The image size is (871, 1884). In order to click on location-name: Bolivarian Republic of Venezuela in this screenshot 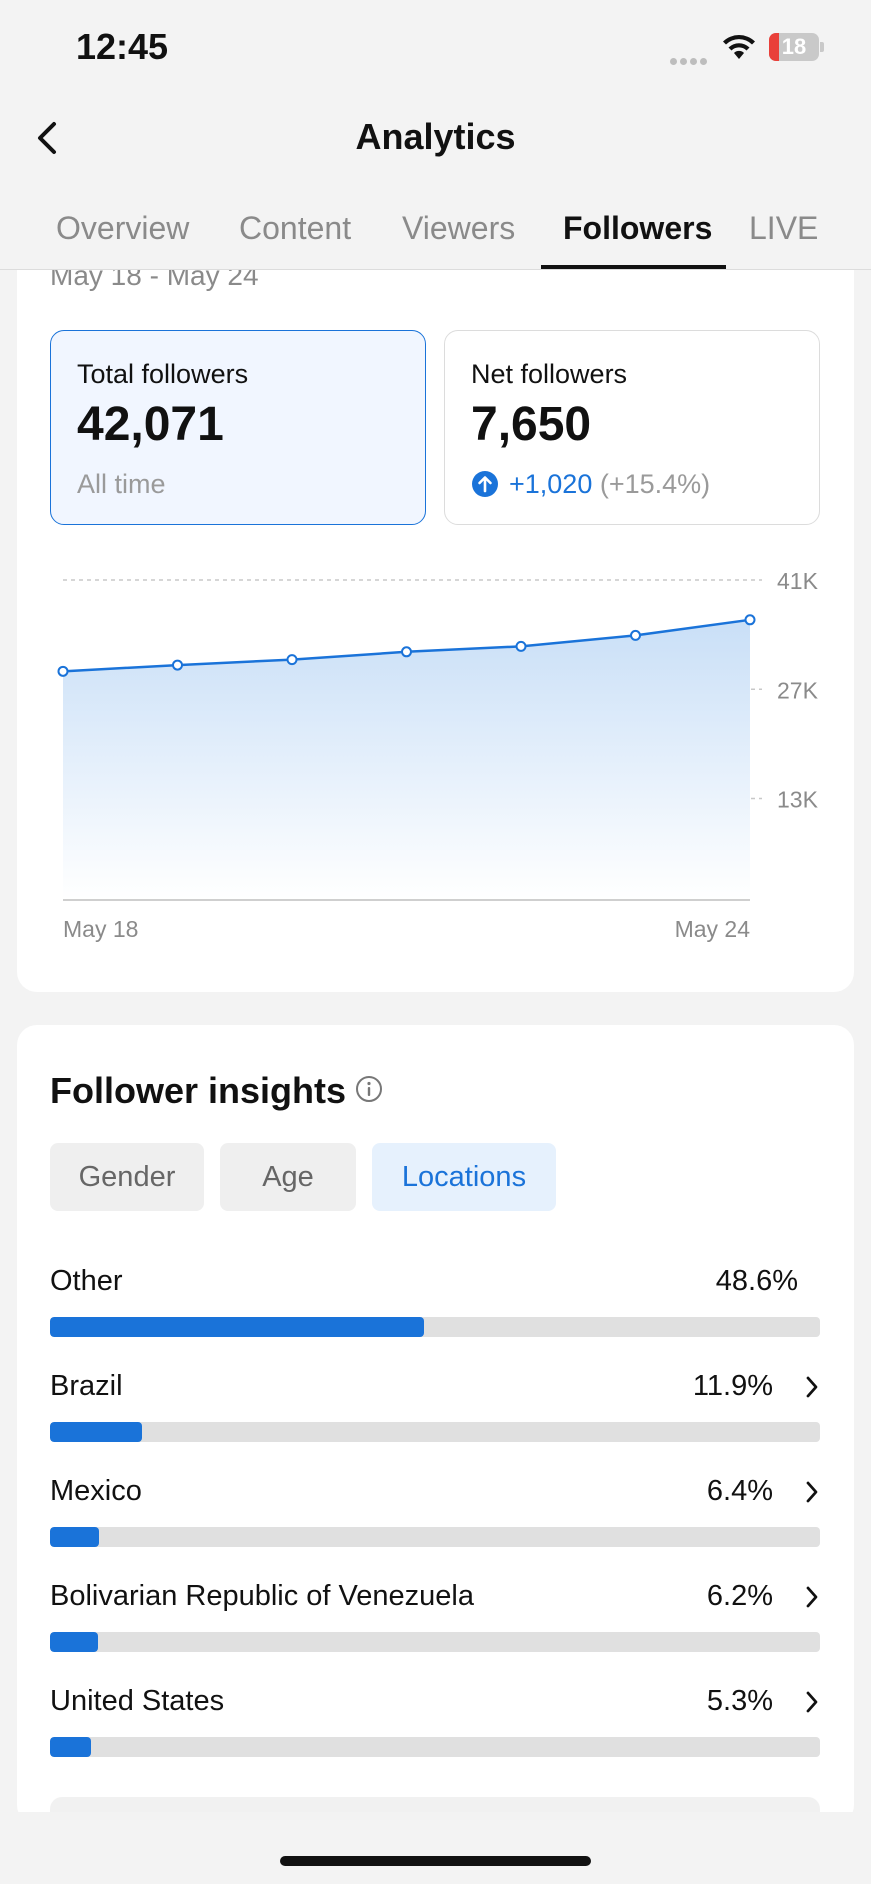, I will do `click(262, 1596)`.